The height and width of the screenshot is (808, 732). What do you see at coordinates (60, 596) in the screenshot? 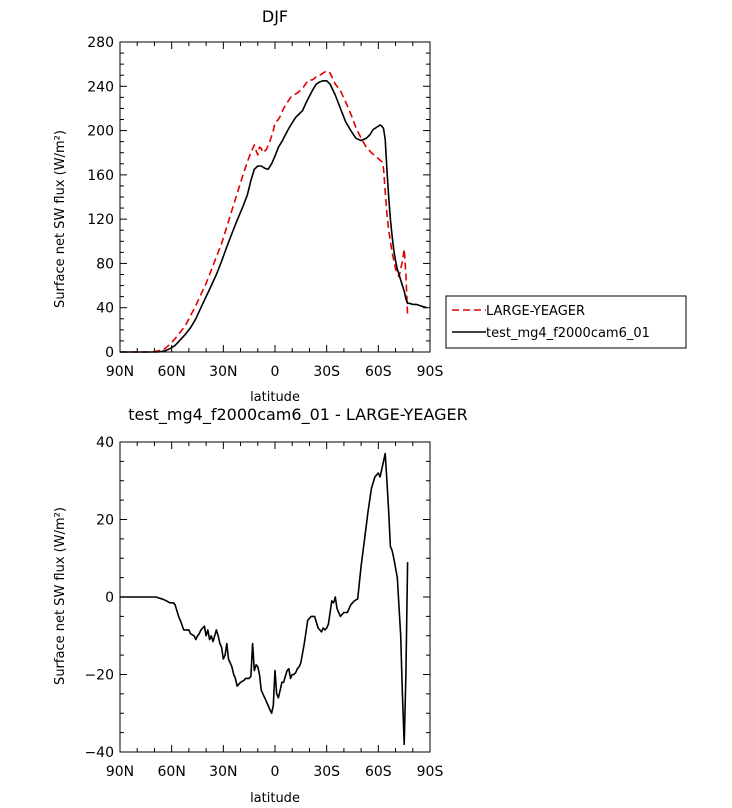
I see `bottom-panel-y-axis-label: Surface net SW flux (W/m²)` at bounding box center [60, 596].